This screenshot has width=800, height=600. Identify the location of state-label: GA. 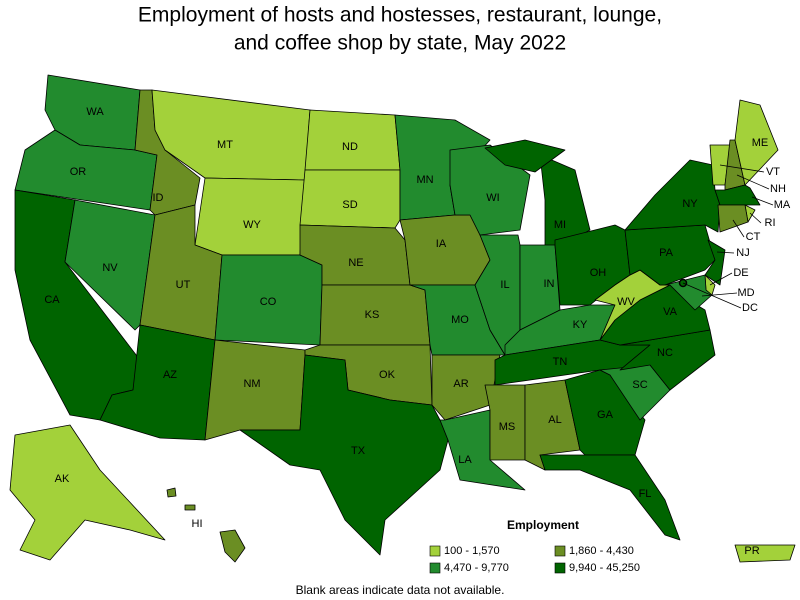
(605, 415).